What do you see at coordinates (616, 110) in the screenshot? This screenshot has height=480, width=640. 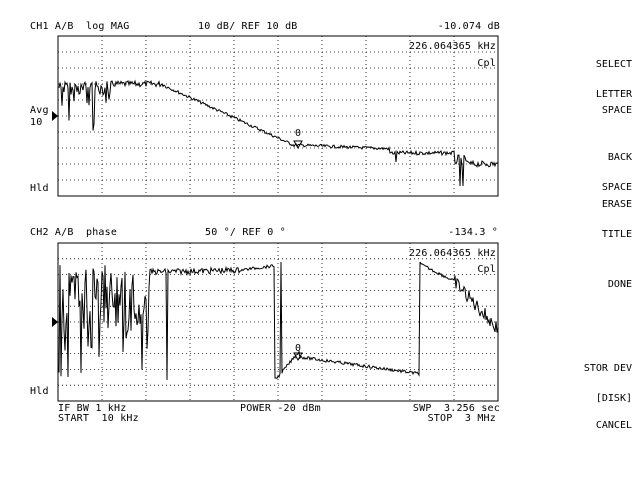 I see `softkey-space-line1: SPACE` at bounding box center [616, 110].